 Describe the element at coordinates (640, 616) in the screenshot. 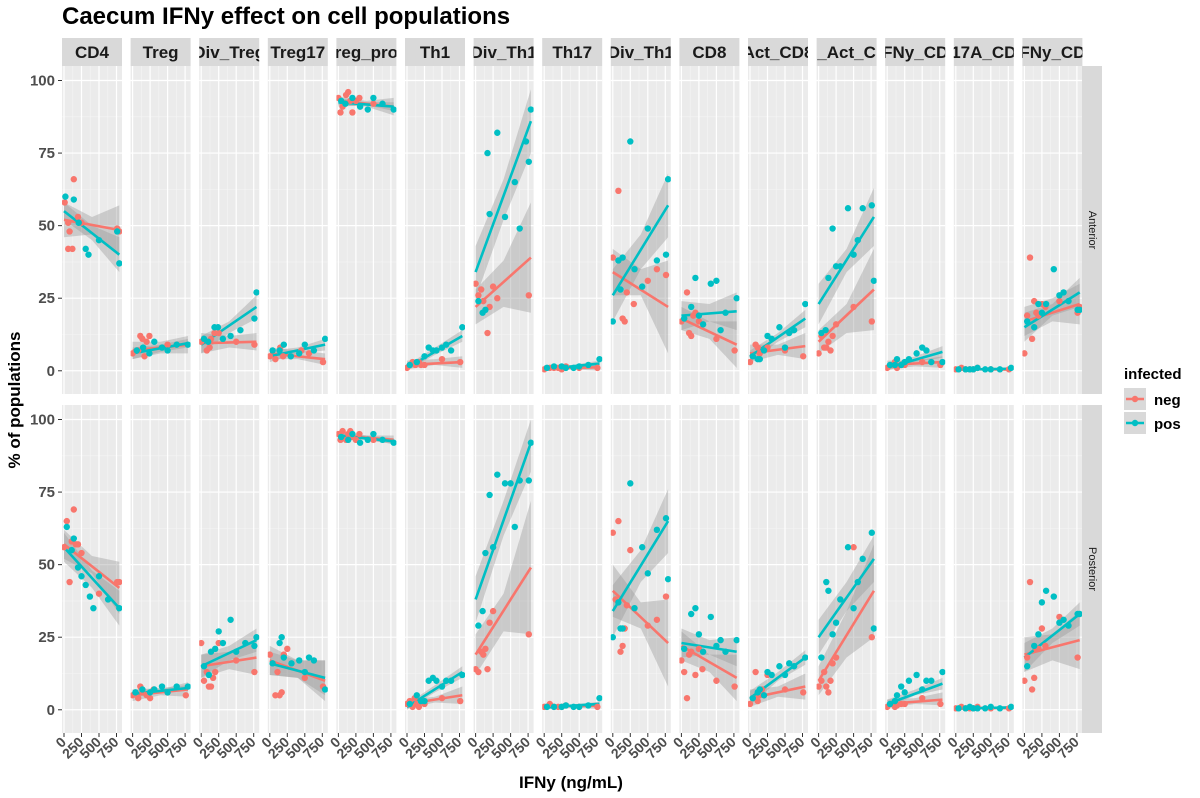

I see `fit-line-neg` at that location.